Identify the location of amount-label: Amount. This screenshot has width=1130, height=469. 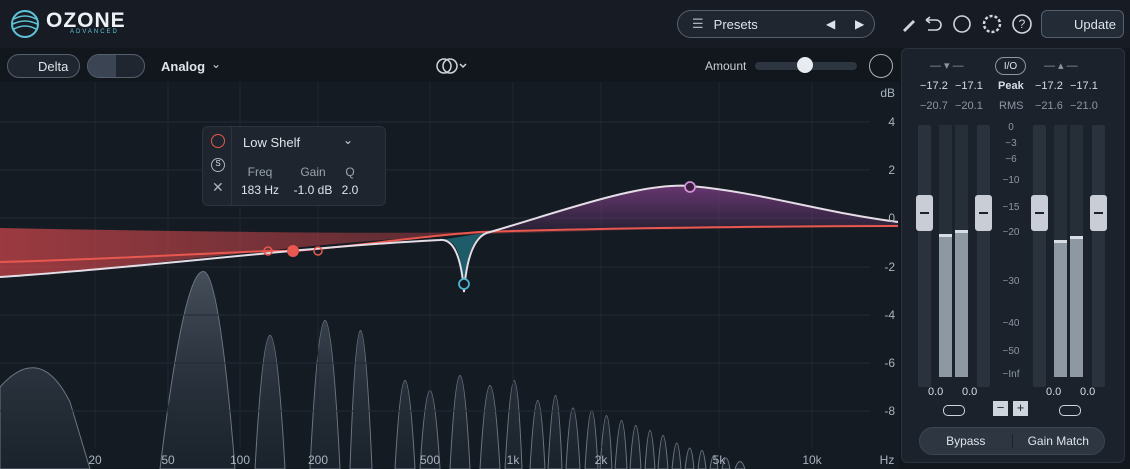
(726, 66).